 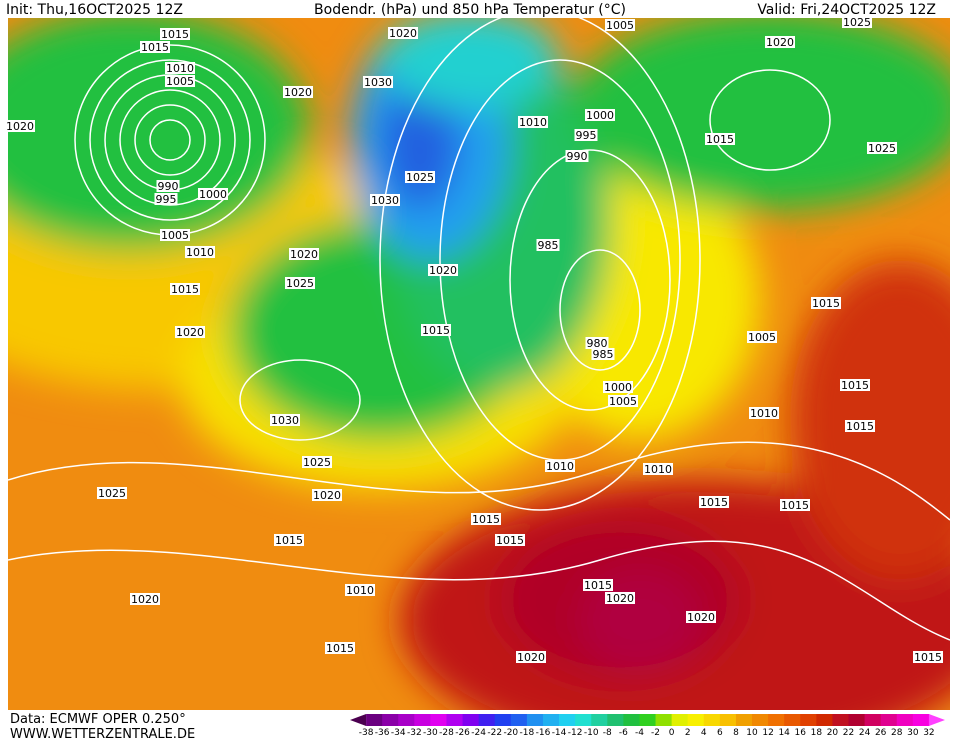 What do you see at coordinates (623, 733) in the screenshot?
I see `colorbar-label: -6` at bounding box center [623, 733].